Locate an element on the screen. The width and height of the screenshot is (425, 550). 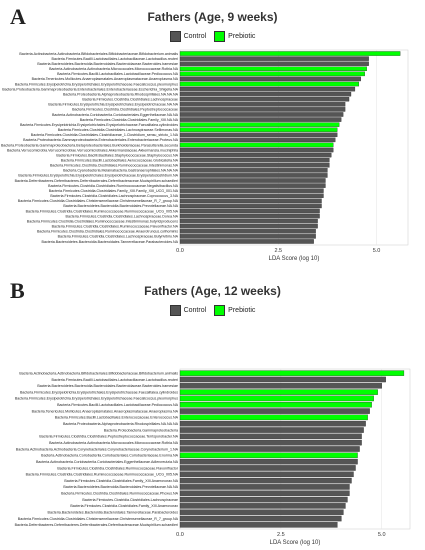
legend-item-control: Control is located at coordinates (188, 36).